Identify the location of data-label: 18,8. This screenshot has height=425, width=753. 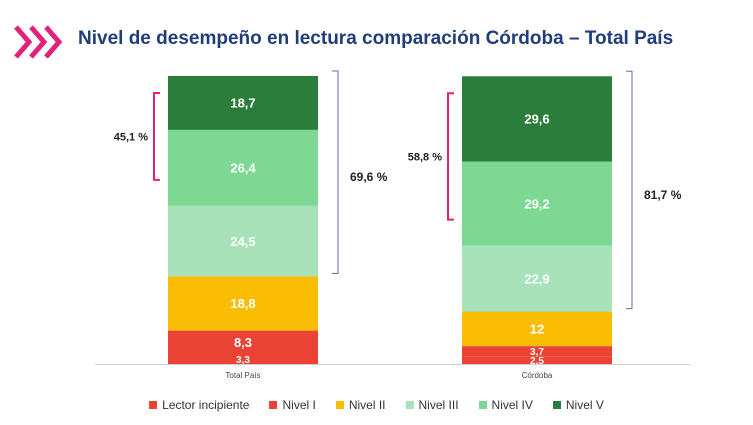
(242, 303).